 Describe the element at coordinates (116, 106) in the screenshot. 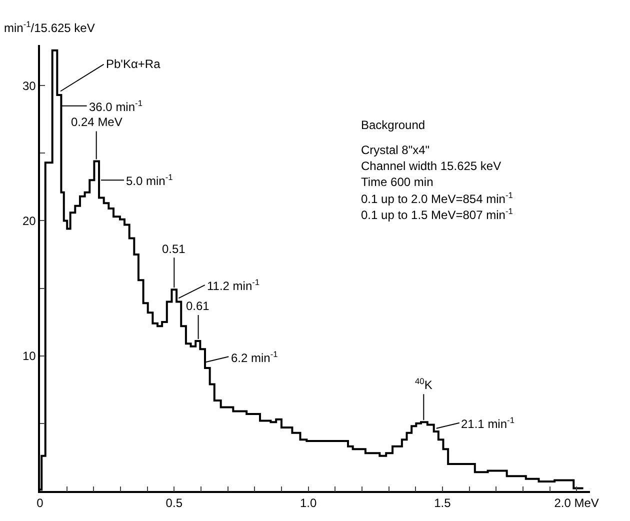

I see `annotation: 36.0 min$^{-1}$` at that location.